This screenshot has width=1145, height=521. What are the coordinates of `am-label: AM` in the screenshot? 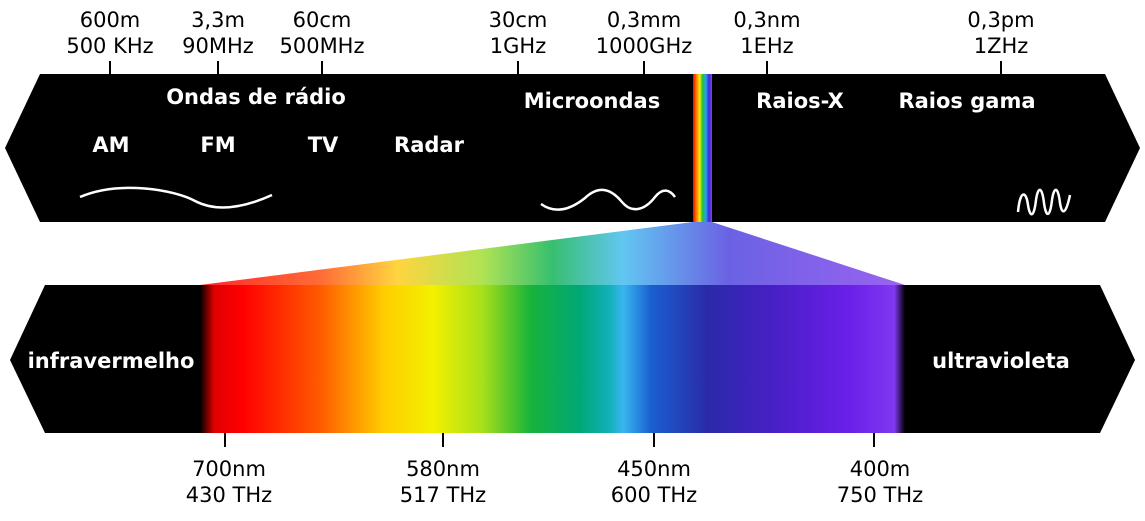 It's located at (110, 145).